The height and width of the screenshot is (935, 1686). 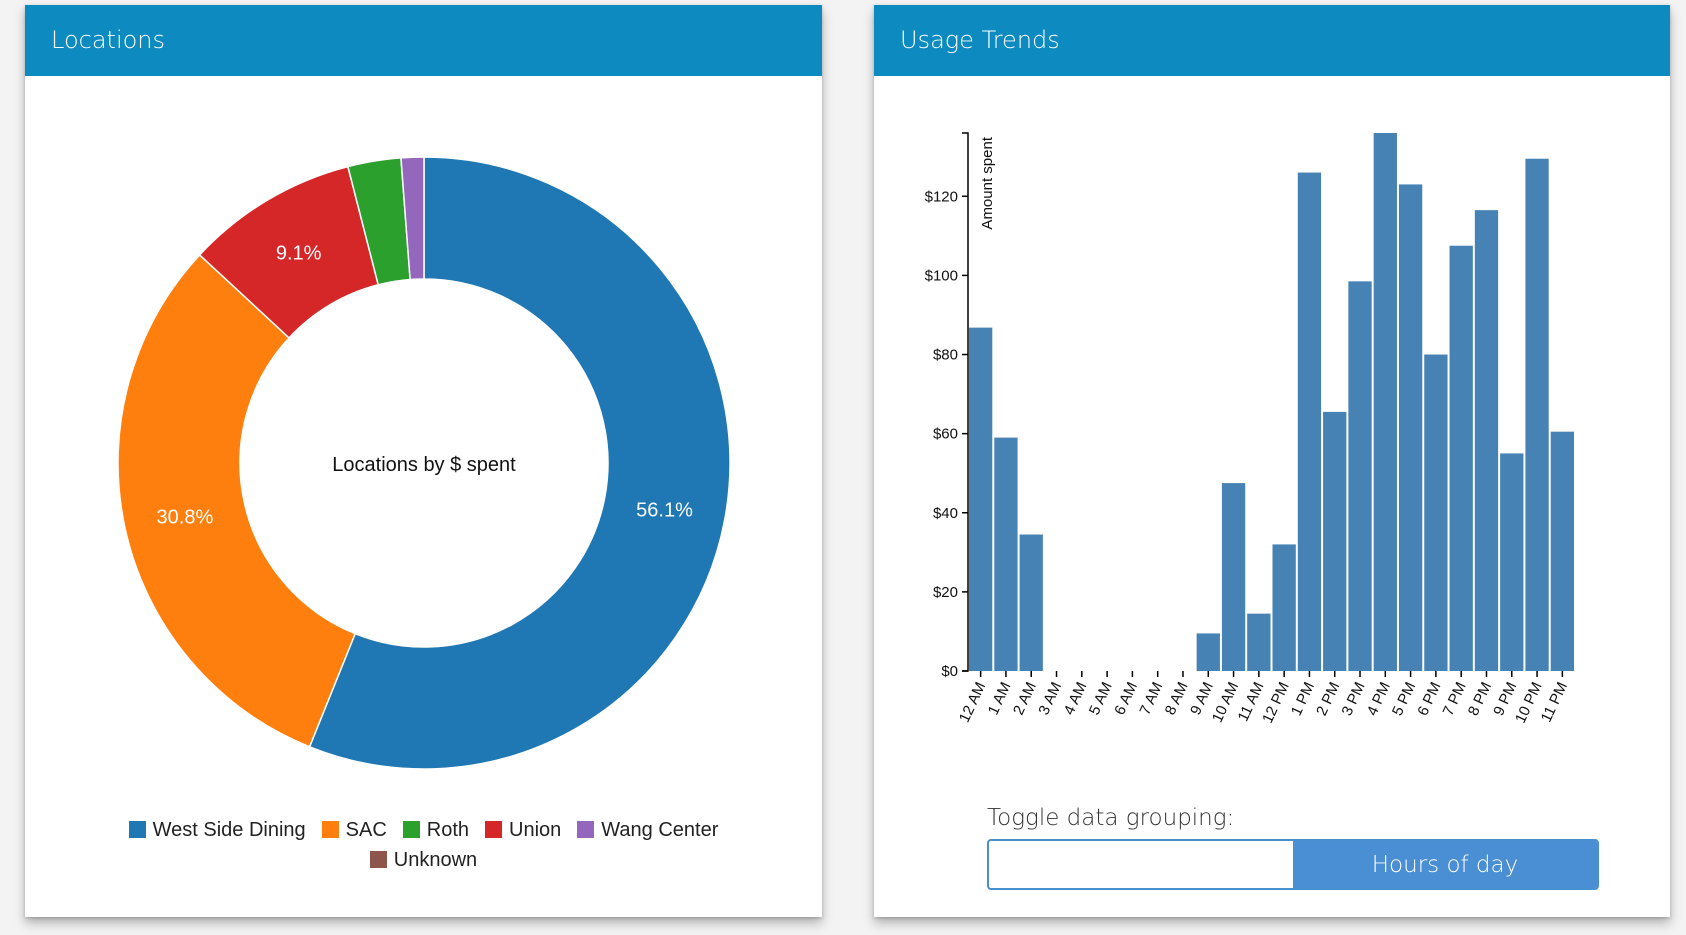 What do you see at coordinates (1429, 699) in the screenshot?
I see `x-tick-label: 6 PM` at bounding box center [1429, 699].